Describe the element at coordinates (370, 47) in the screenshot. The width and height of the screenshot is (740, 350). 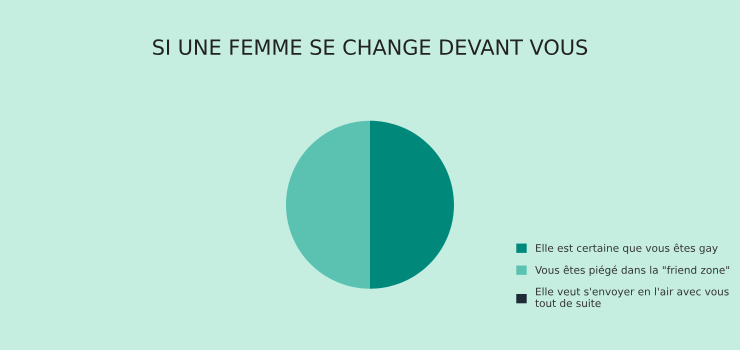
I see `chart-title: SI UNE FEMME SE CHANGE DEVANT VOUS` at that location.